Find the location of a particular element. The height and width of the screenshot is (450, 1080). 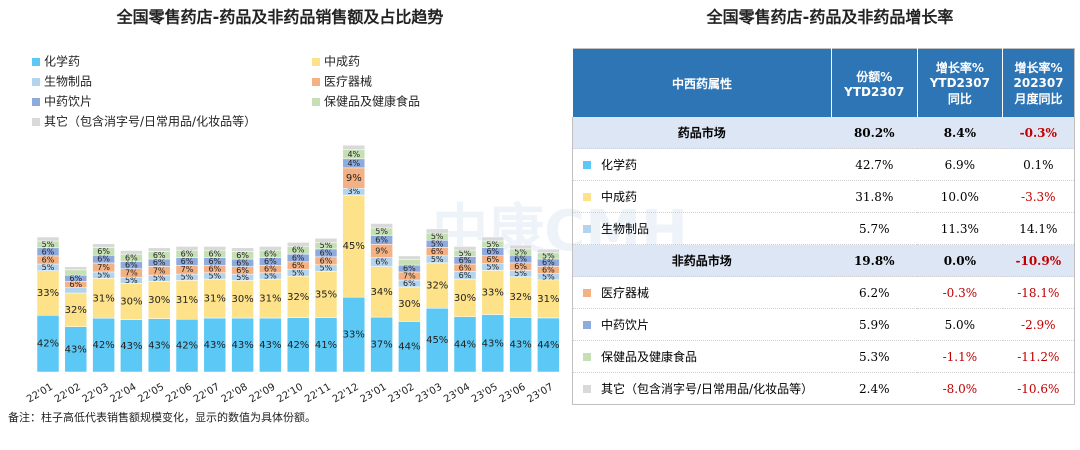

x-tick-label: 22'05 is located at coordinates (151, 394).